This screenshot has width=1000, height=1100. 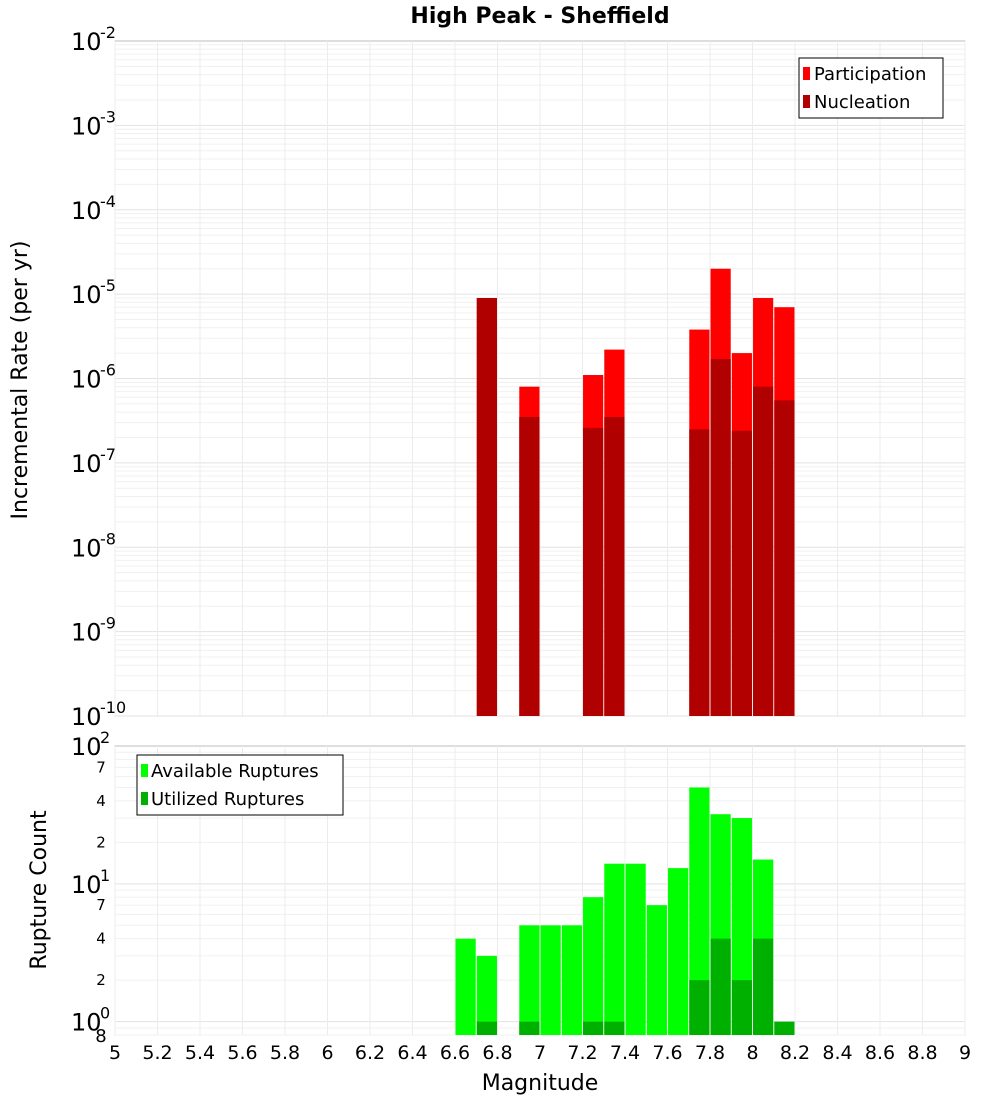 What do you see at coordinates (115, 1053) in the screenshot?
I see `x-tick-label: 5` at bounding box center [115, 1053].